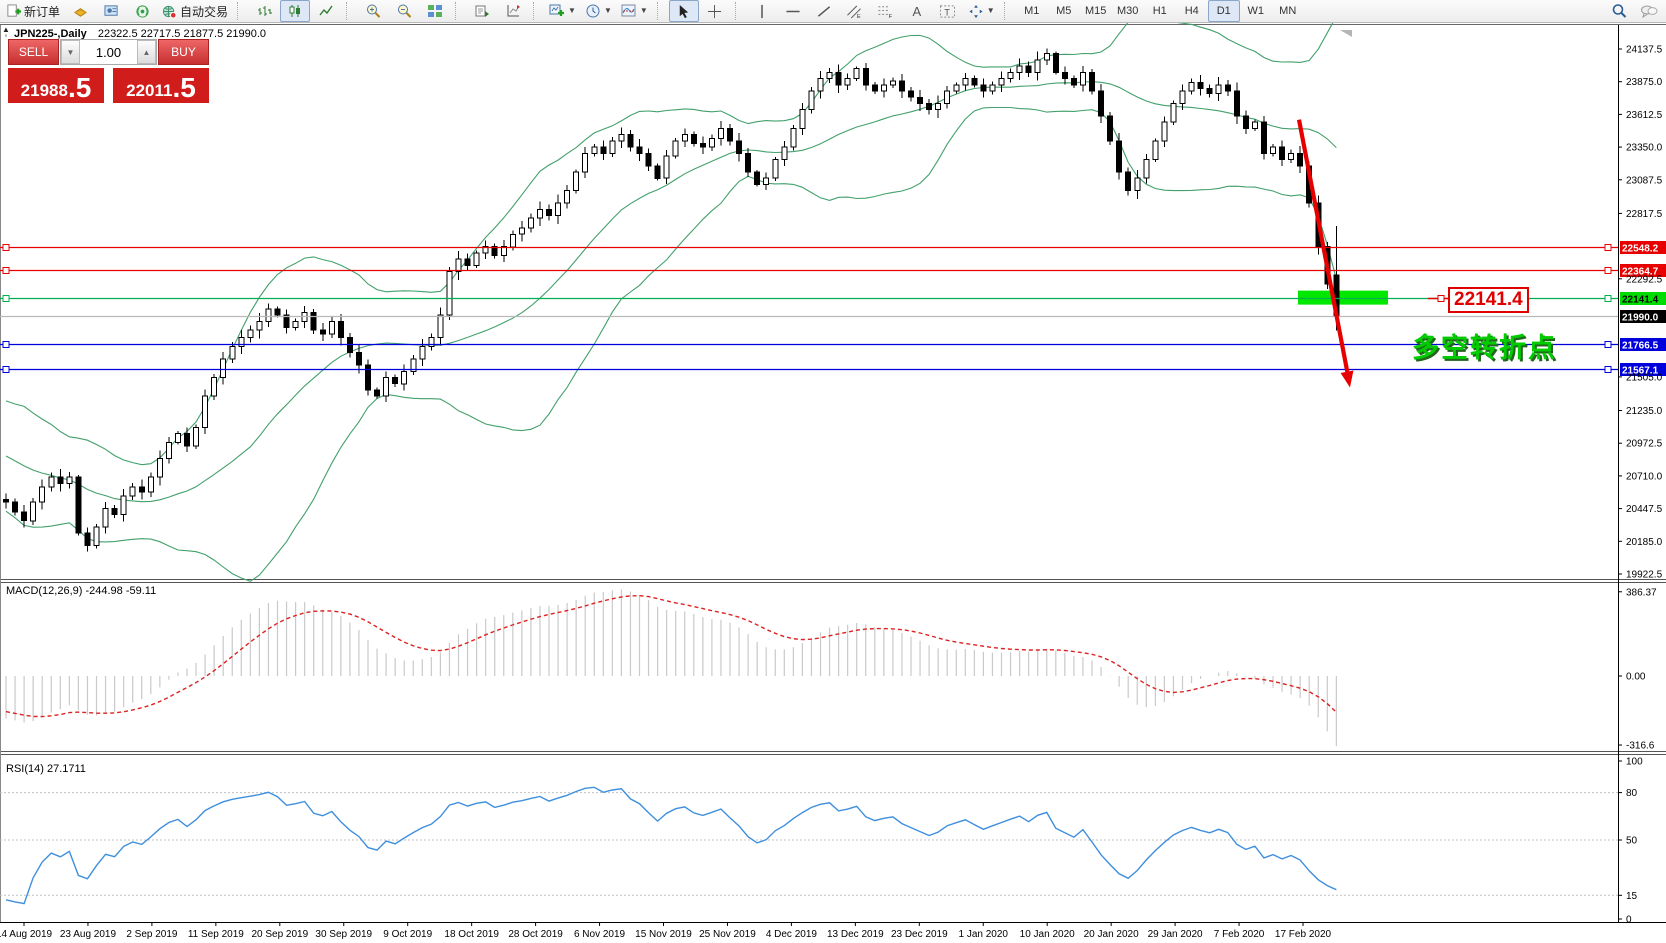 The image size is (1666, 943). Describe the element at coordinates (482, 11) in the screenshot. I see `profiles-button` at that location.